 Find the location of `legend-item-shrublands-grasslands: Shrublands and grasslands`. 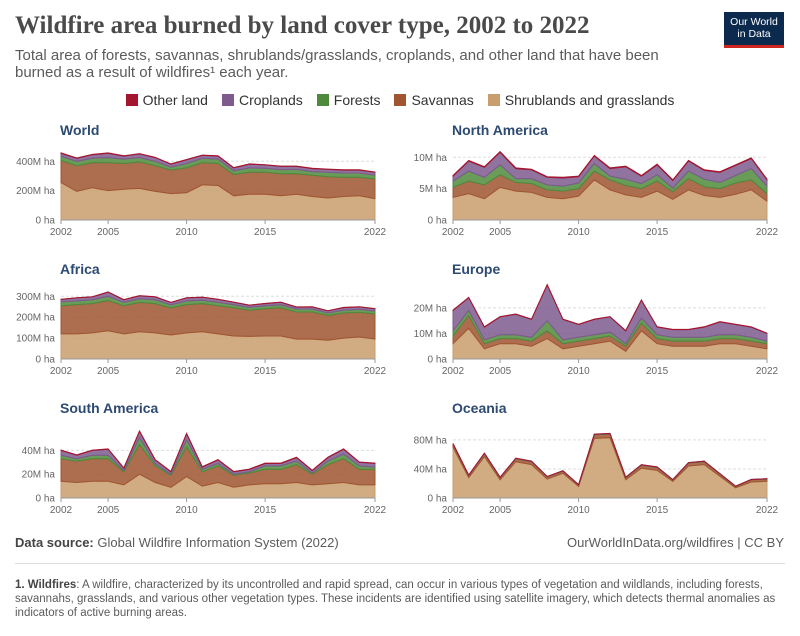

legend-item-shrublands-grasslands: Shrublands and grasslands is located at coordinates (581, 100).